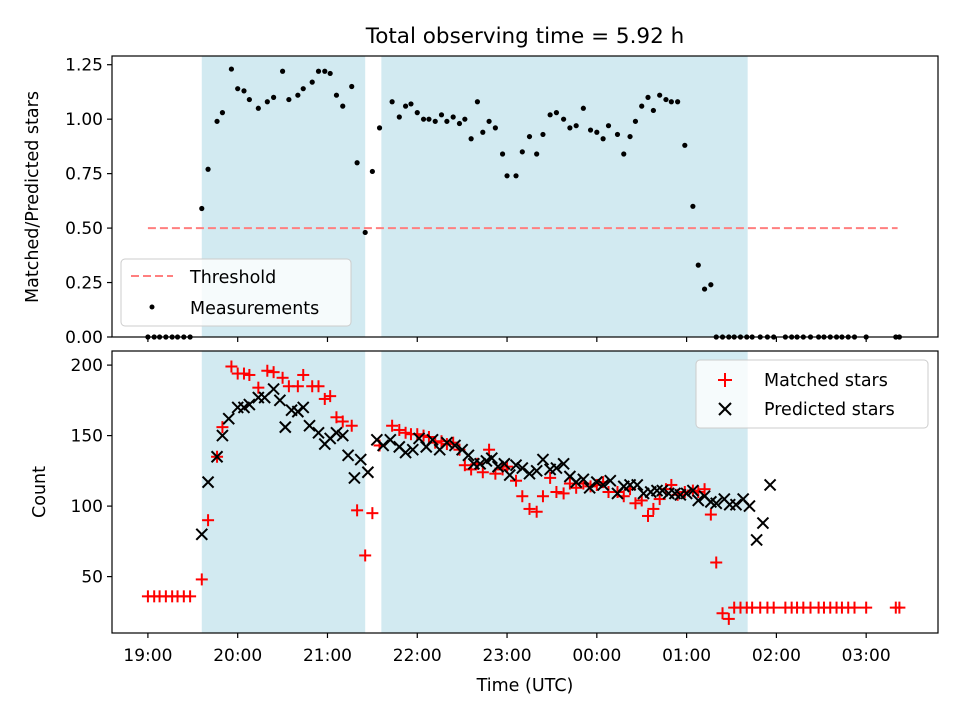 The height and width of the screenshot is (720, 960). I want to click on predicted-star-points, so click(486, 464).